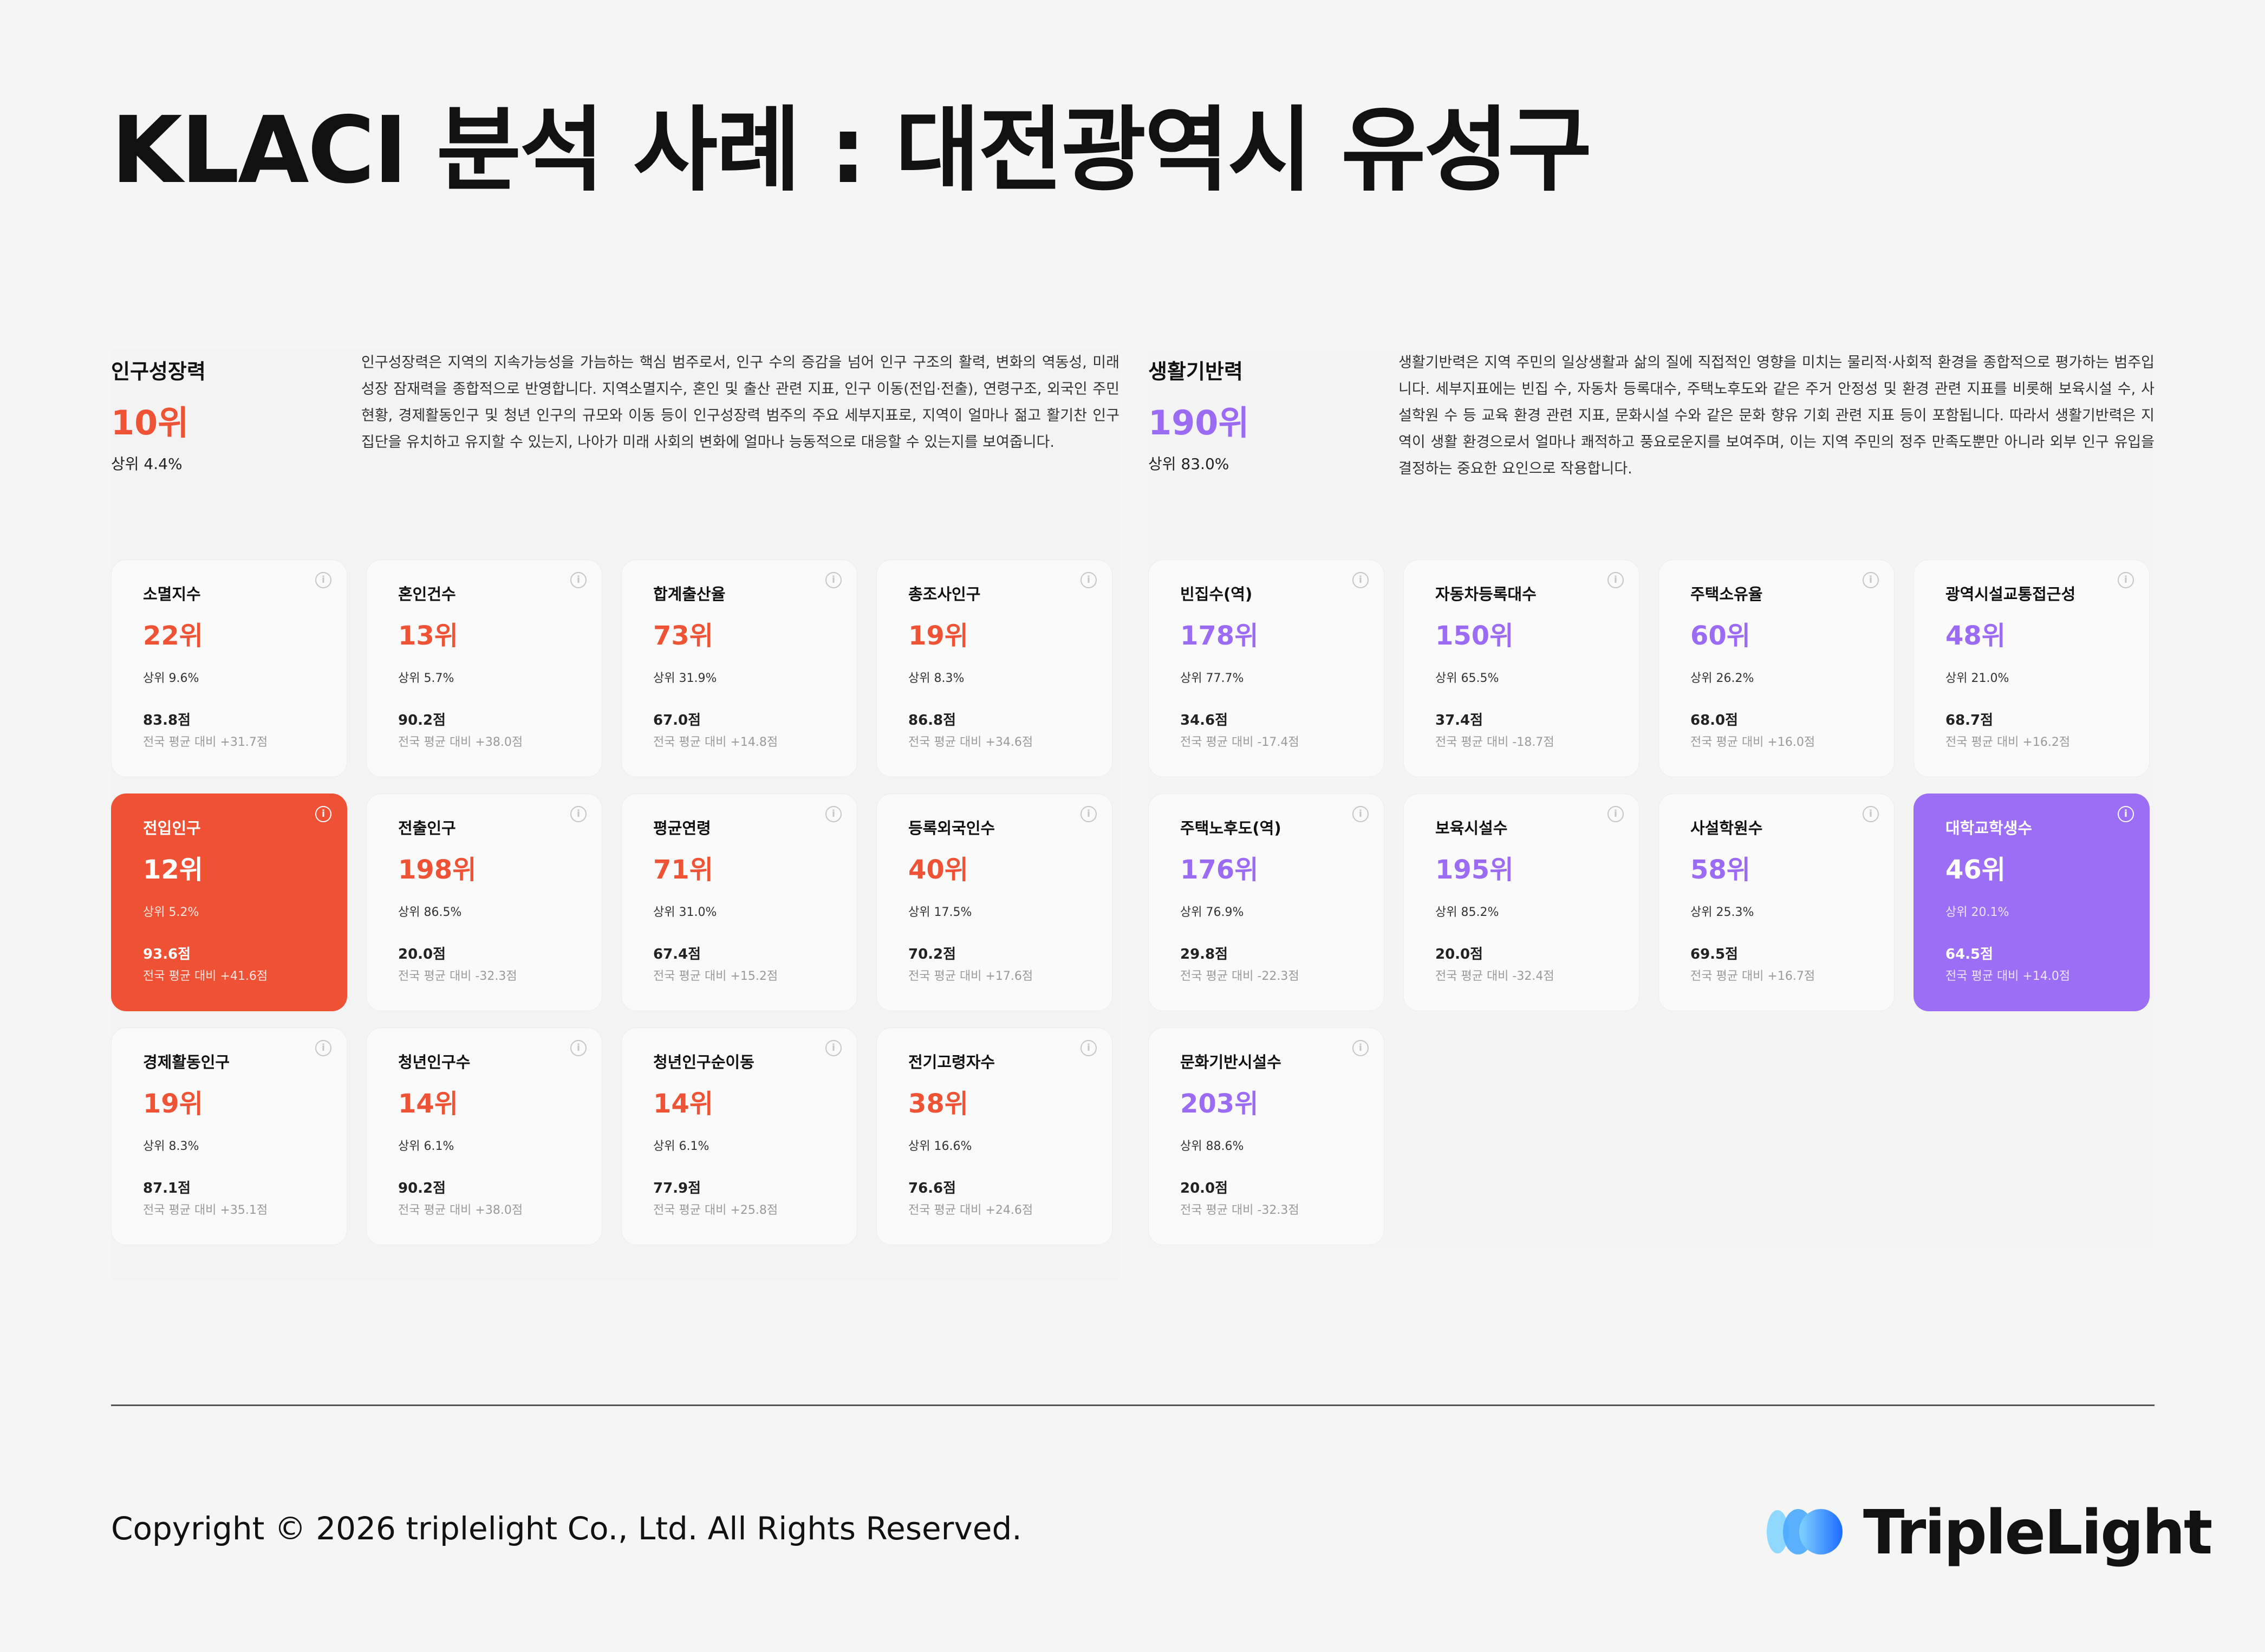 This screenshot has height=1652, width=2265. I want to click on indicator-score: 76.6점, so click(932, 1188).